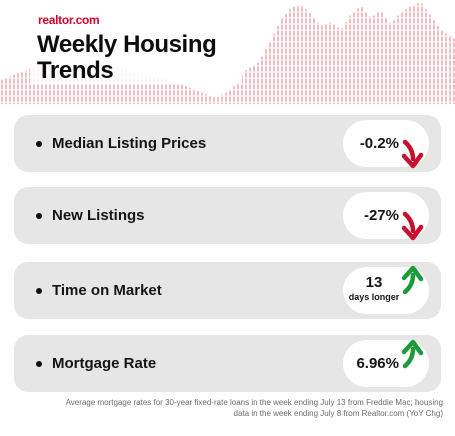 This screenshot has width=455, height=436. What do you see at coordinates (377, 363) in the screenshot?
I see `metric-value: 6.96%` at bounding box center [377, 363].